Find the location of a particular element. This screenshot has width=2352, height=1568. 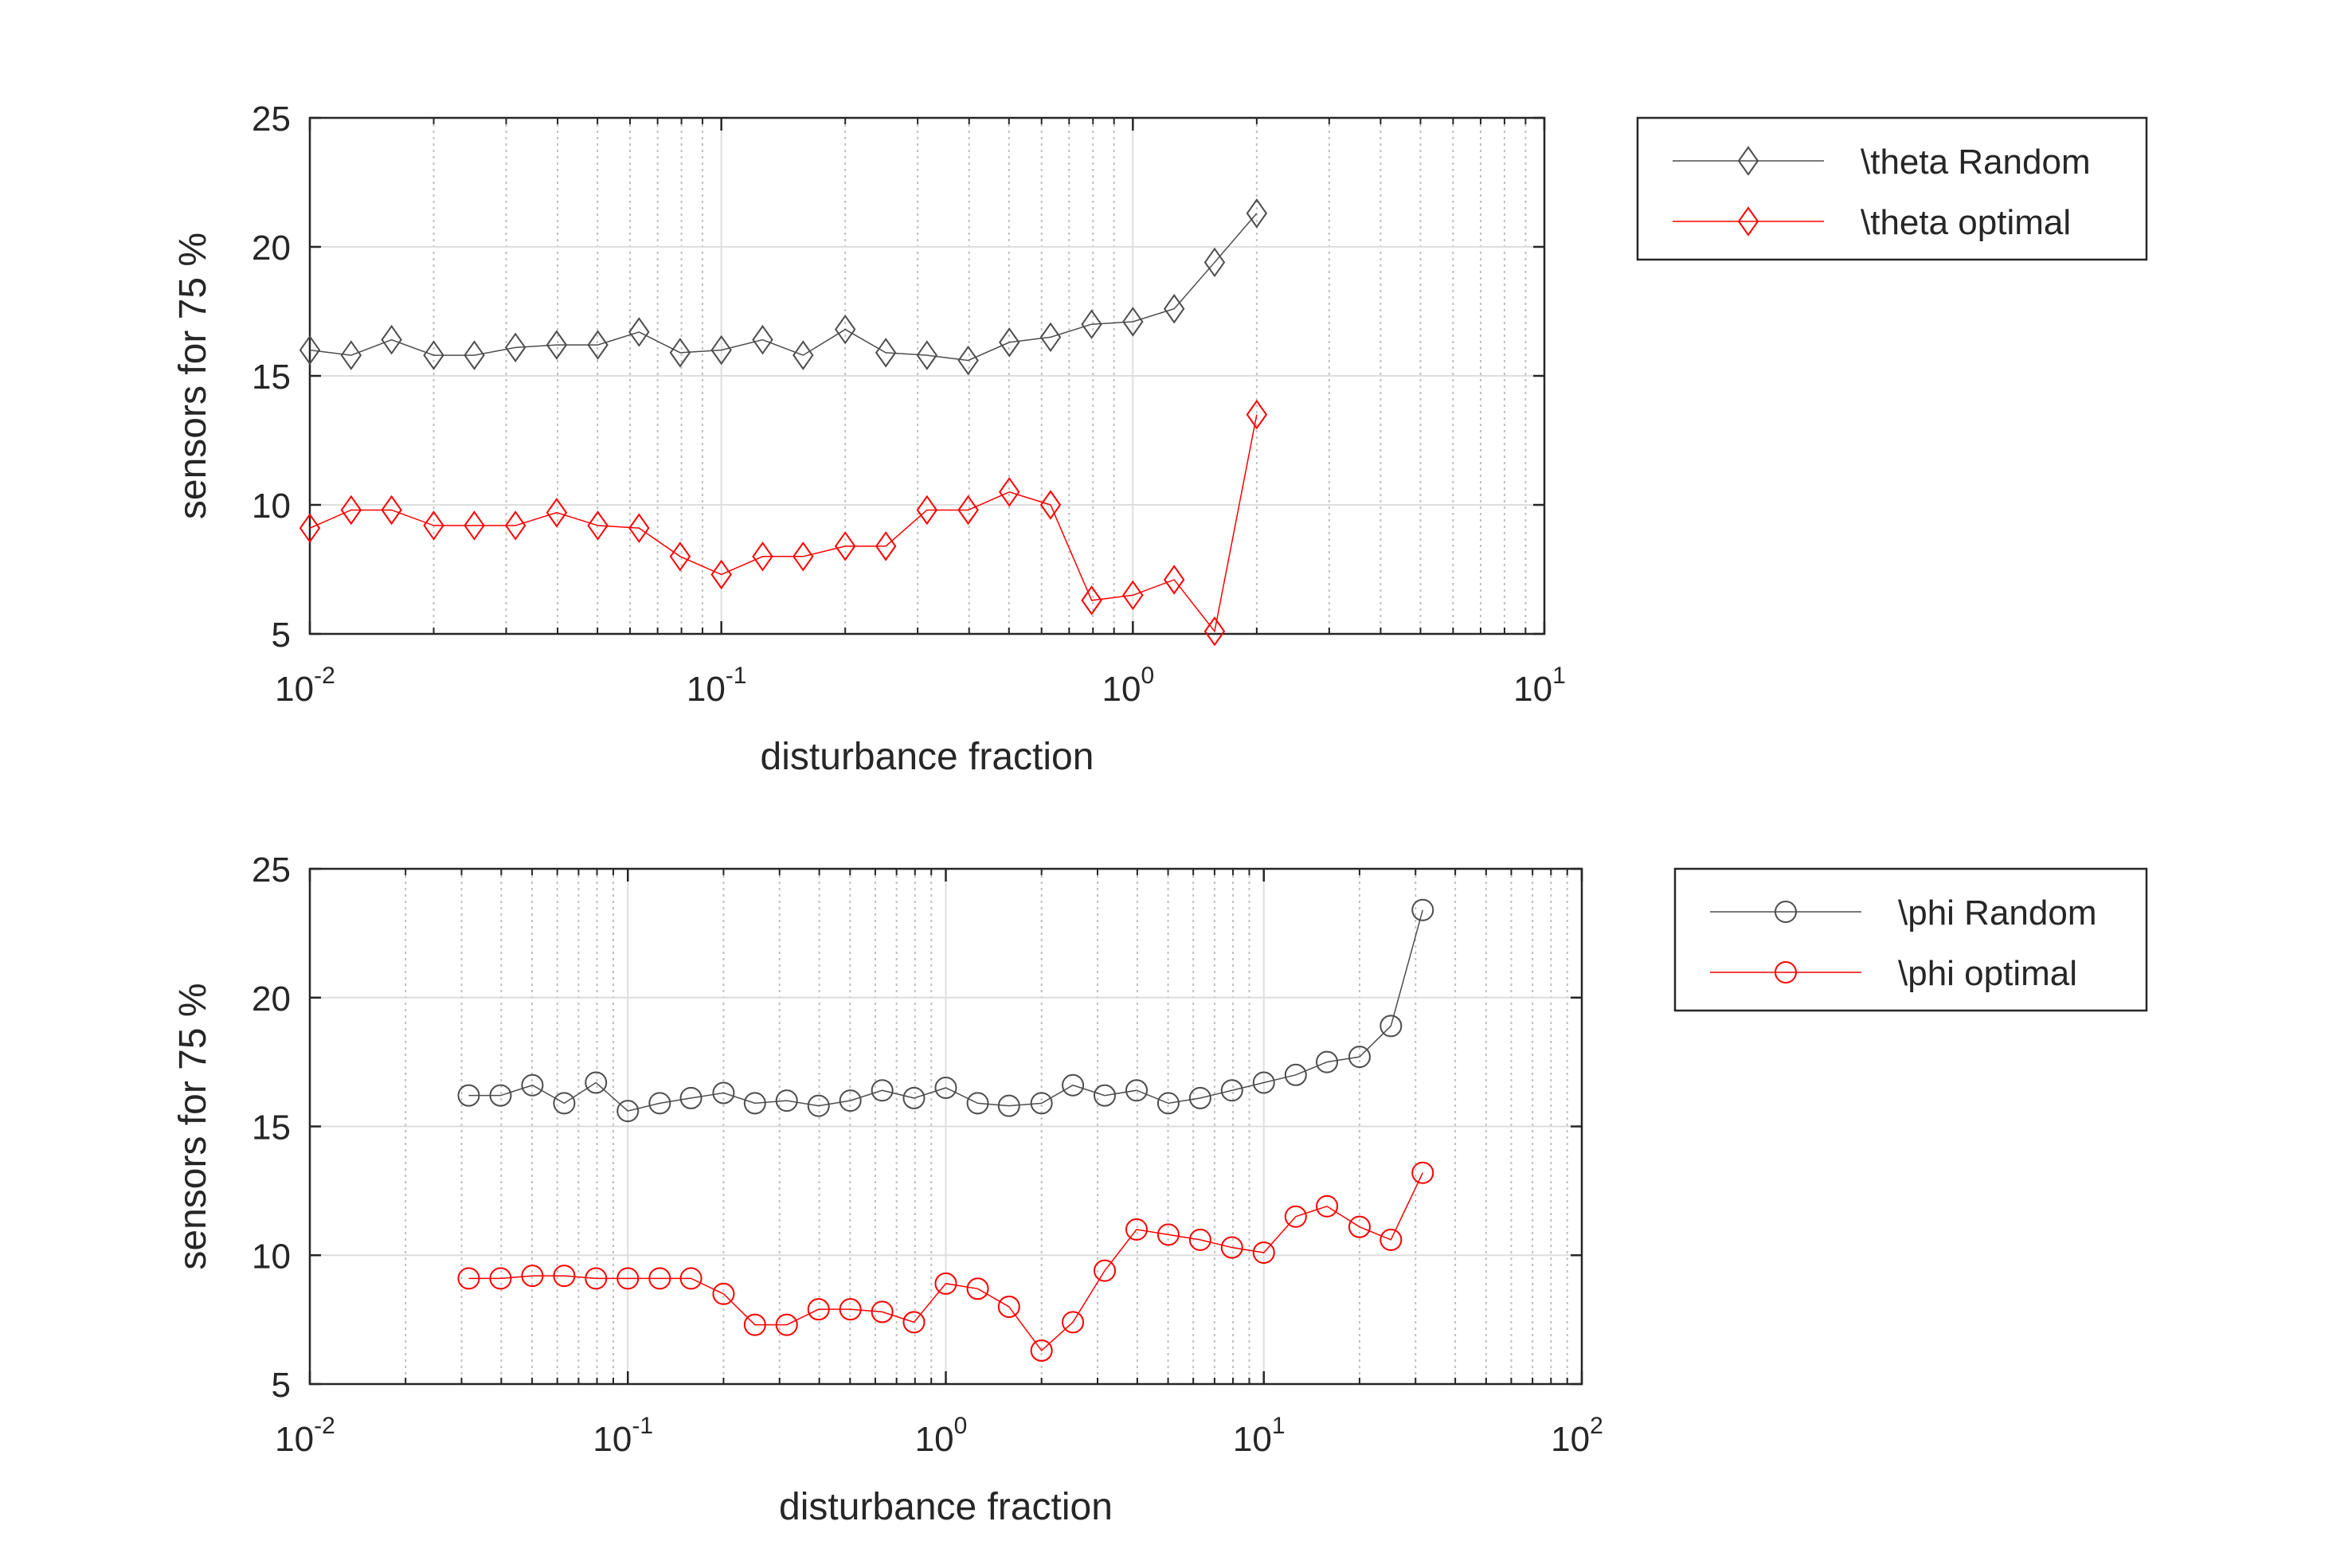

x-tick-label: 10² is located at coordinates (1577, 1436).